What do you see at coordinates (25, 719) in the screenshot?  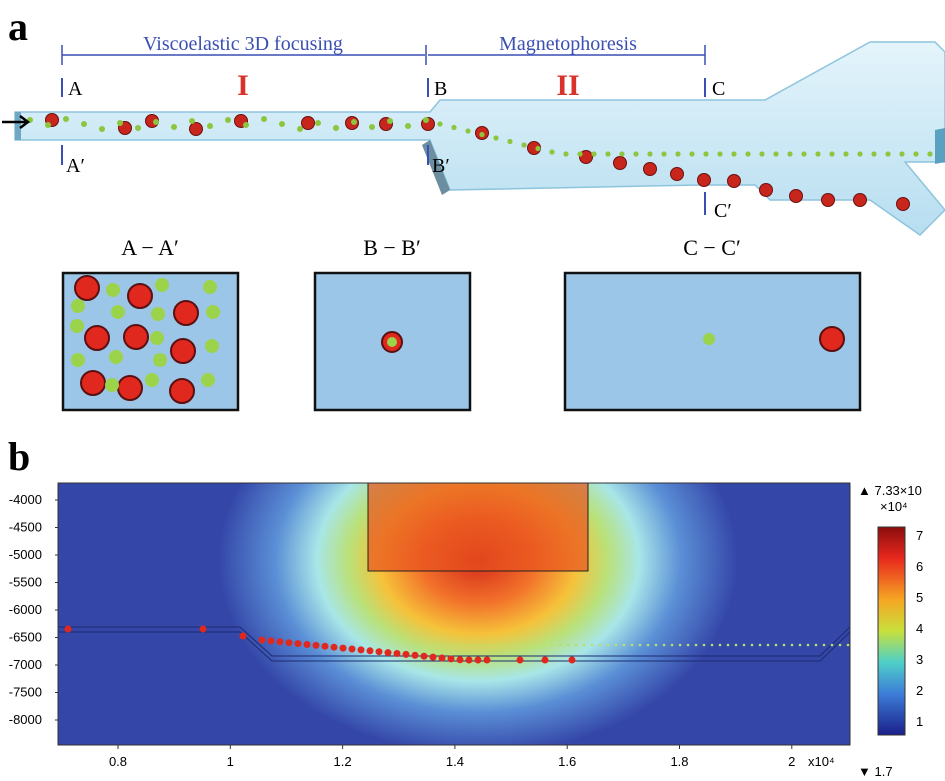 I see `y-tick-label: -8000` at bounding box center [25, 719].